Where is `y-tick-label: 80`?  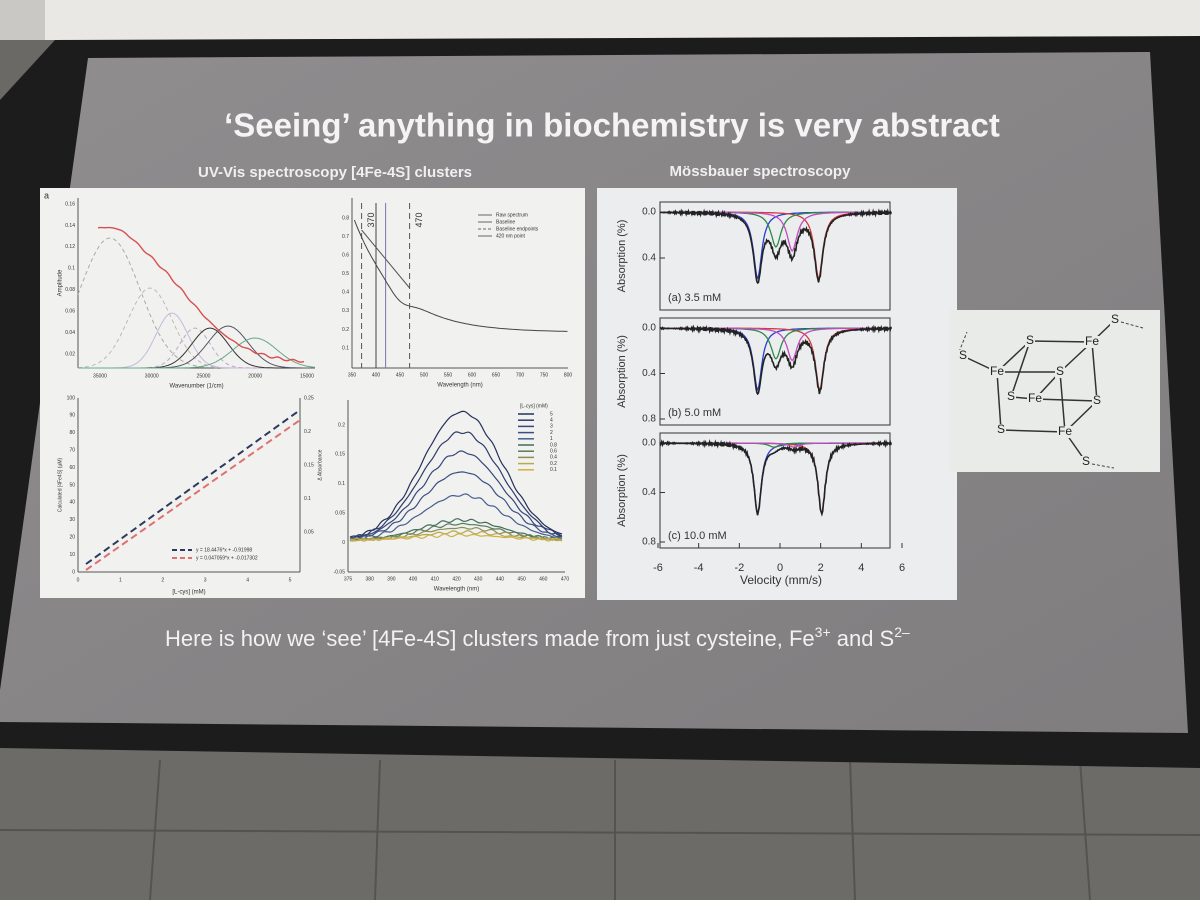
y-tick-label: 80 is located at coordinates (72, 433).